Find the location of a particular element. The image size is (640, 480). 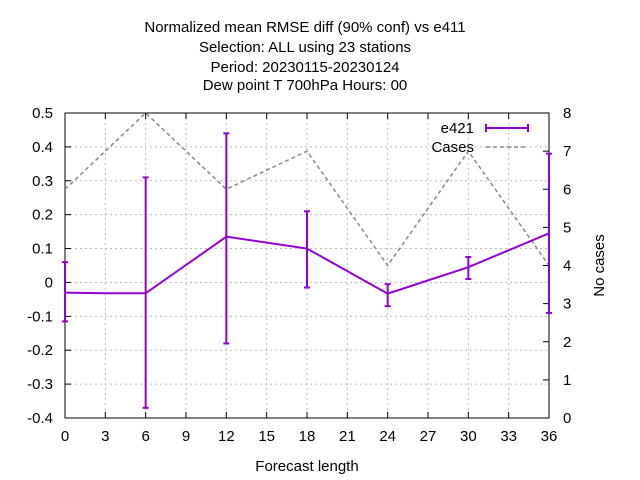

x-tick-label: 36 is located at coordinates (549, 436).